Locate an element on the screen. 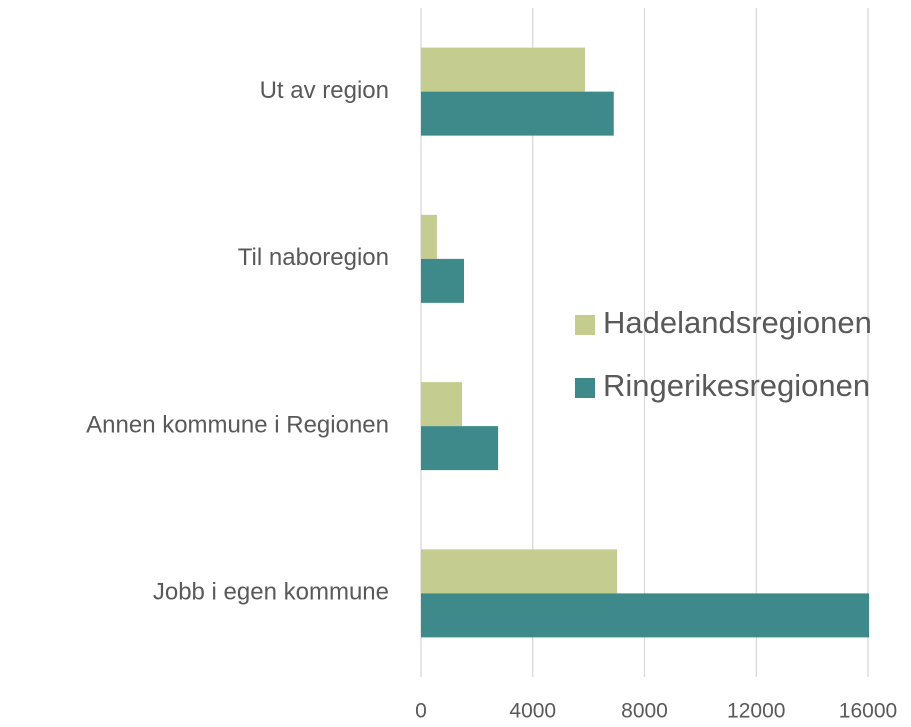  x-tick-label: 4000 is located at coordinates (532, 711).